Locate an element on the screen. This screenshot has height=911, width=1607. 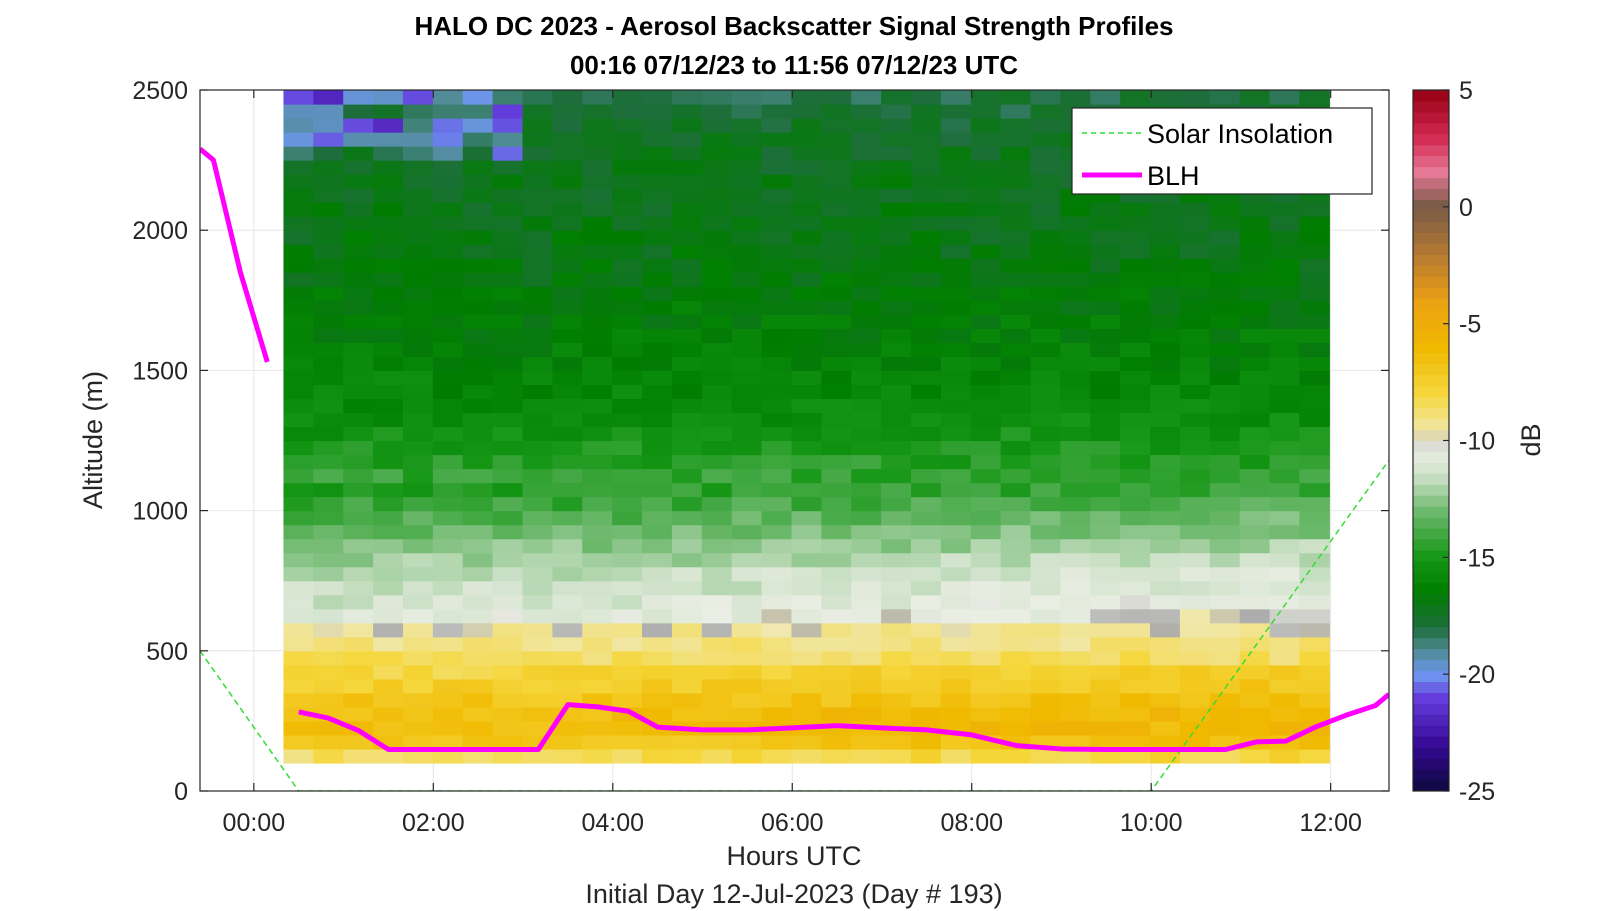
y-tick-label: 1000 is located at coordinates (160, 512).